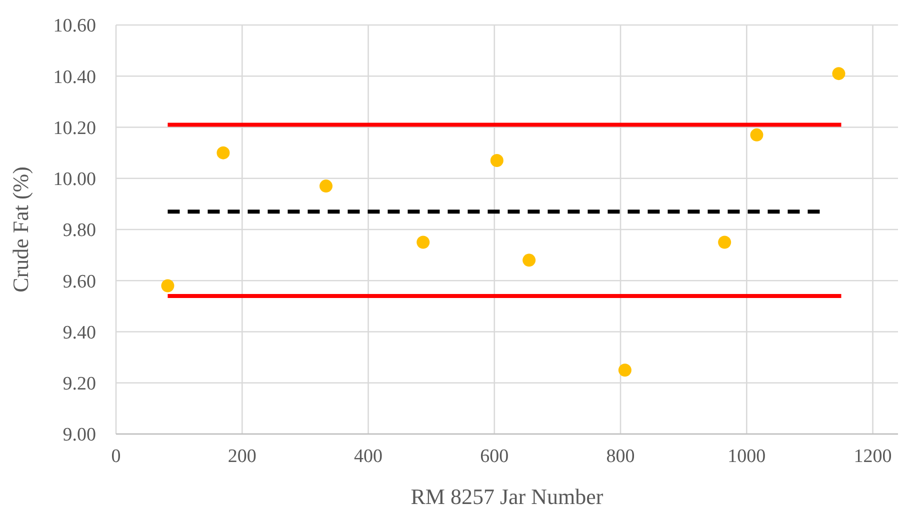 This screenshot has width=900, height=512. What do you see at coordinates (74, 179) in the screenshot?
I see `y-tick-label: 10.00` at bounding box center [74, 179].